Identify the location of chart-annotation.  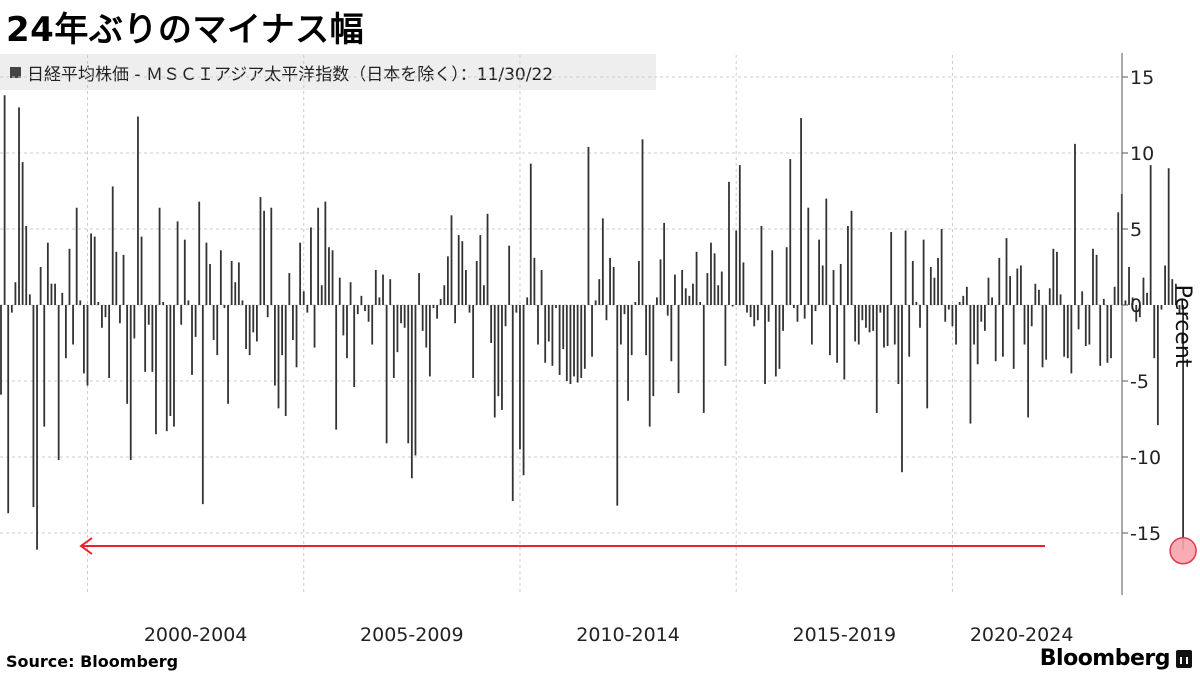
(638, 550).